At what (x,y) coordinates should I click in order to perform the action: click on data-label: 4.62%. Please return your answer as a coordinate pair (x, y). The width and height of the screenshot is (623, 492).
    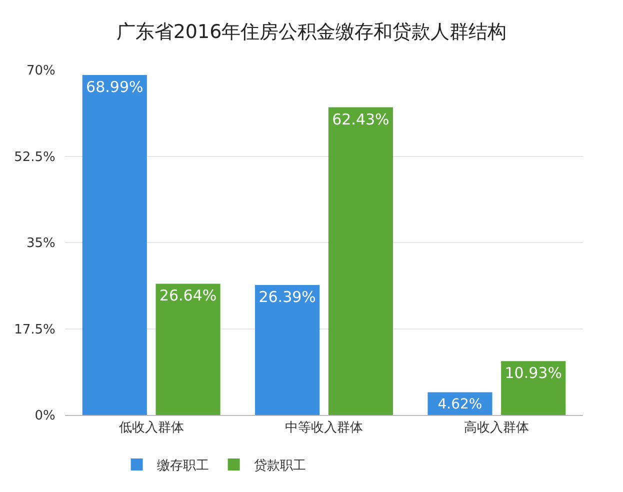
    Looking at the image, I should click on (460, 404).